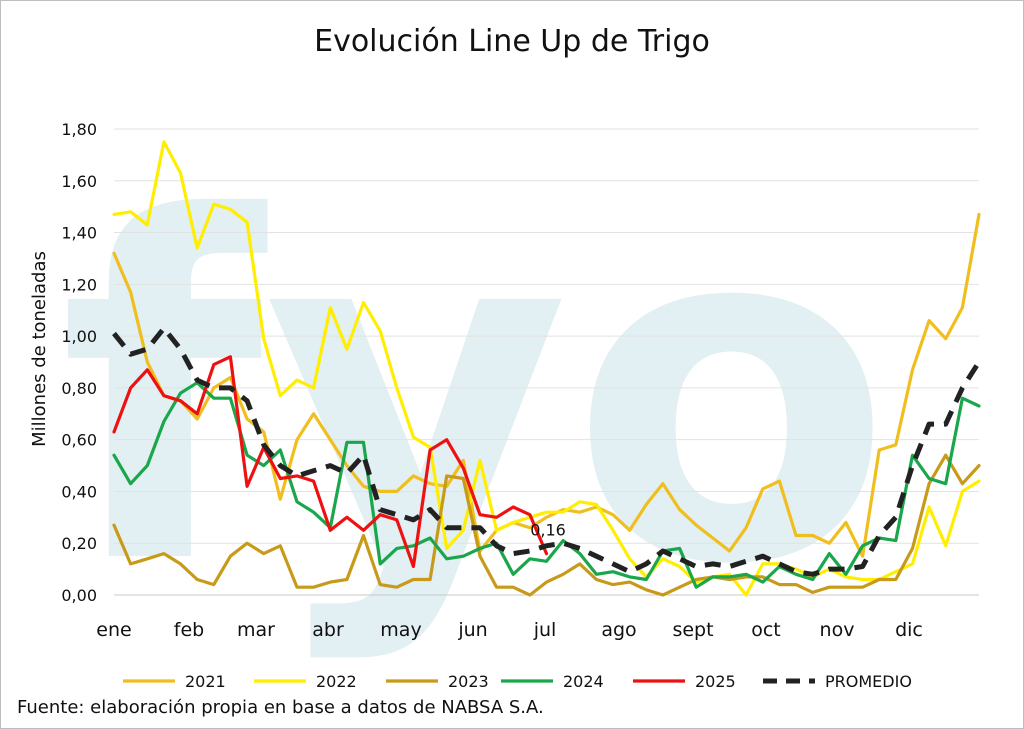 The height and width of the screenshot is (729, 1024). What do you see at coordinates (766, 630) in the screenshot?
I see `x-tick-label: oct` at bounding box center [766, 630].